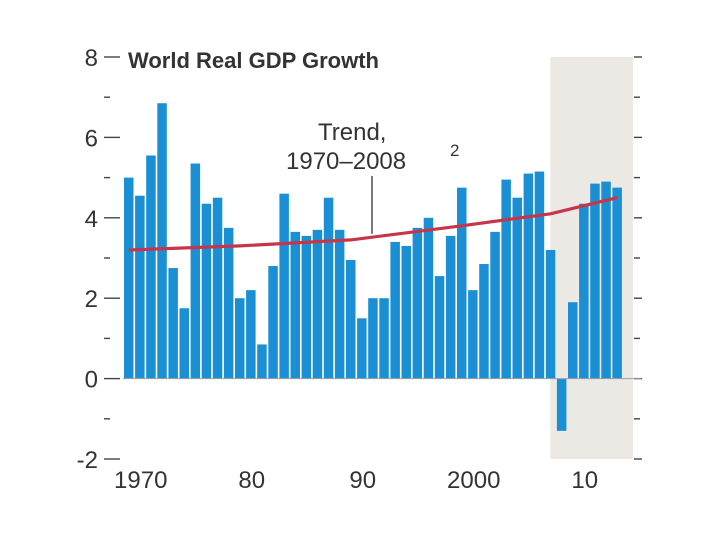  What do you see at coordinates (140, 287) in the screenshot?
I see `bar-1971` at bounding box center [140, 287].